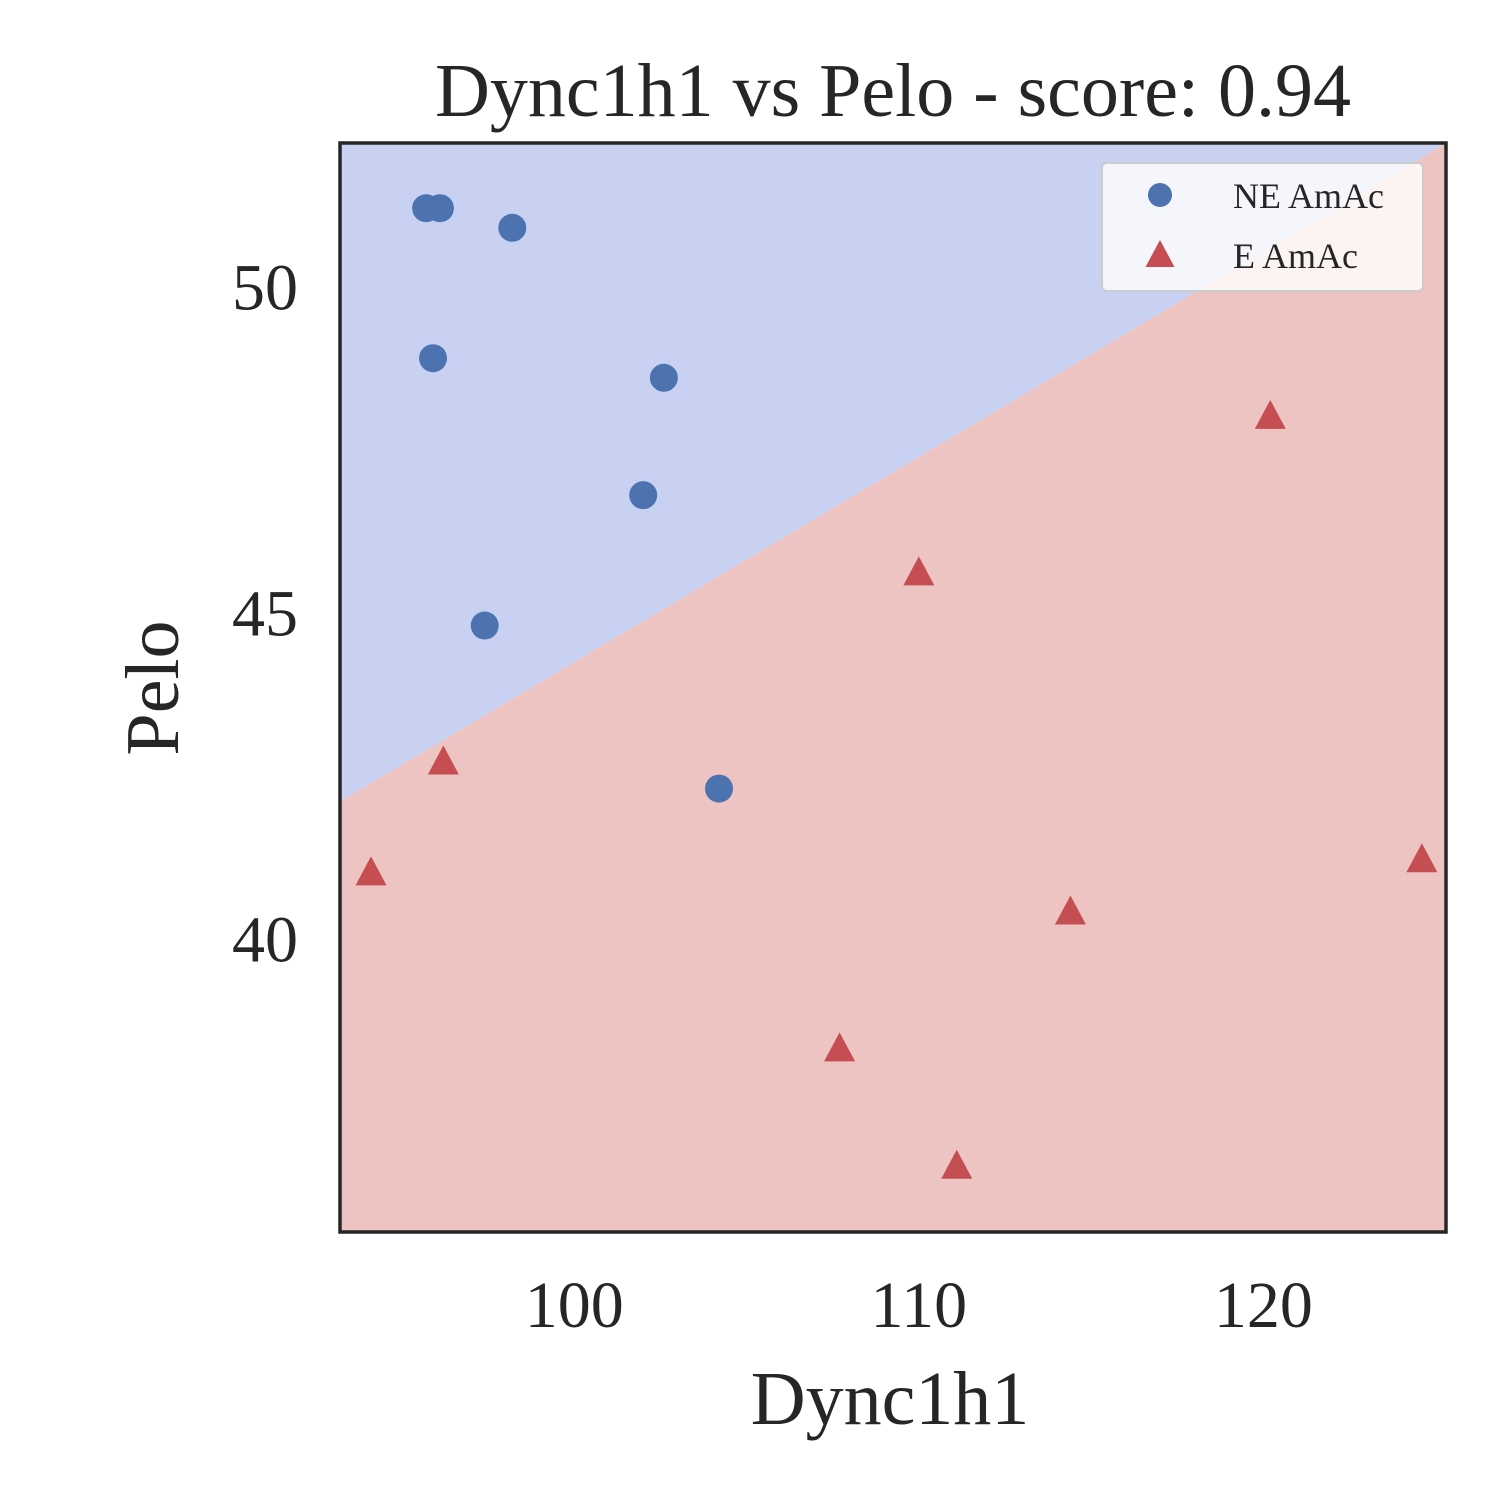 Image resolution: width=1500 pixels, height=1500 pixels. I want to click on y-tick-label: 50, so click(265, 287).